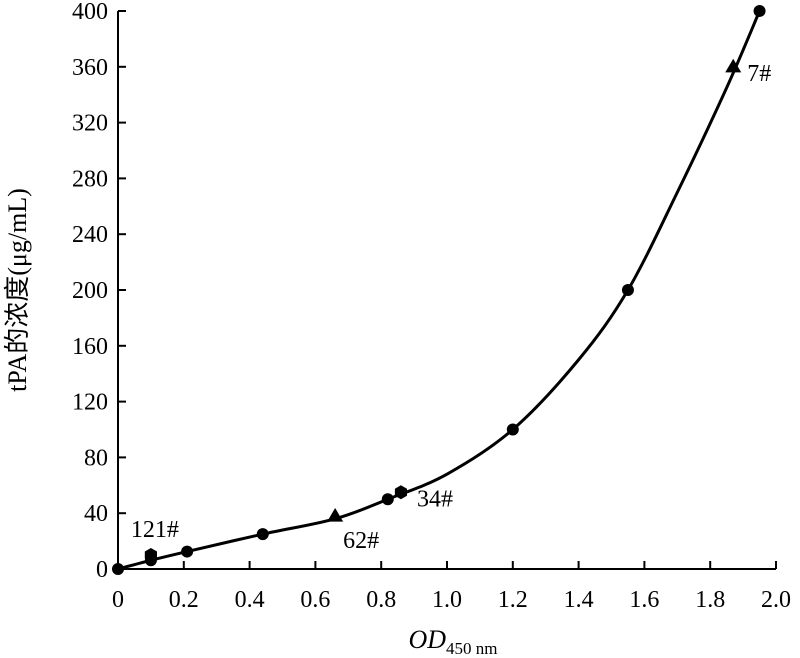  Describe the element at coordinates (90, 68) in the screenshot. I see `y-tick-label: 360` at that location.